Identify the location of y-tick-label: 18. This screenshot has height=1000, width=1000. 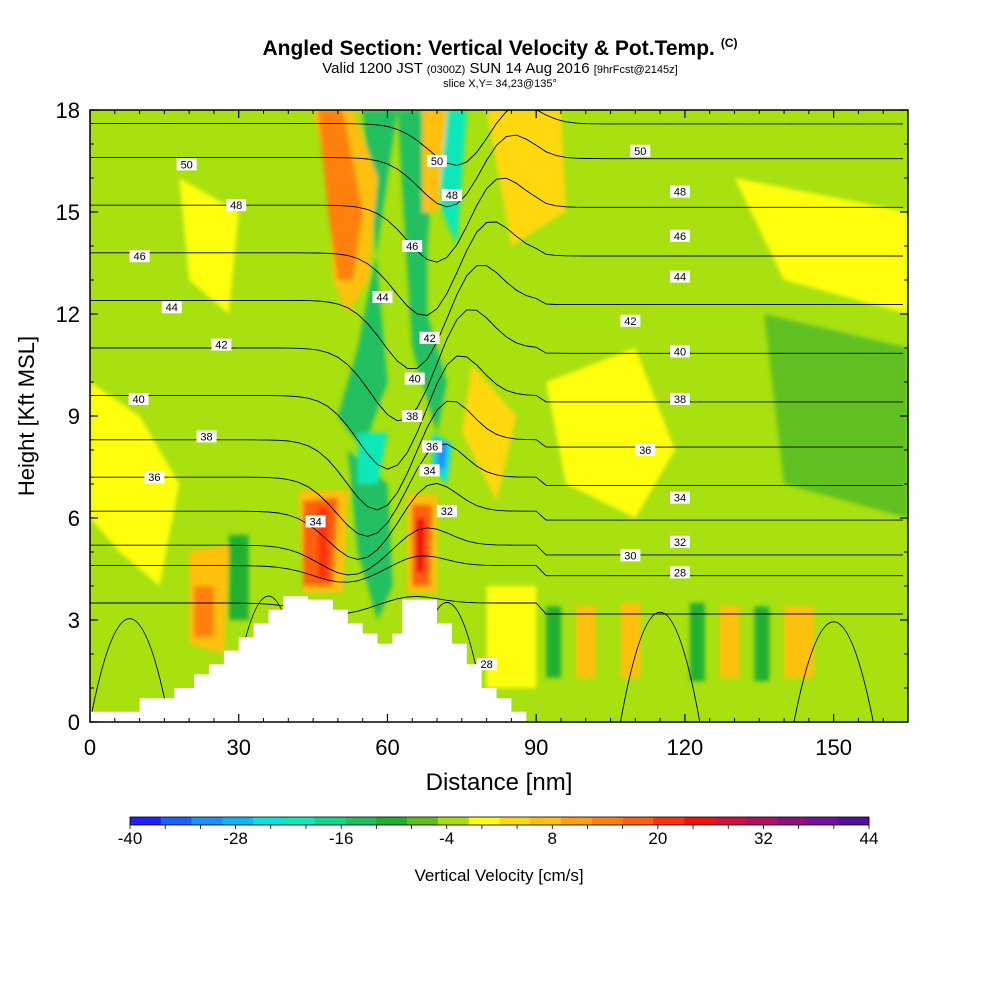
(68, 110).